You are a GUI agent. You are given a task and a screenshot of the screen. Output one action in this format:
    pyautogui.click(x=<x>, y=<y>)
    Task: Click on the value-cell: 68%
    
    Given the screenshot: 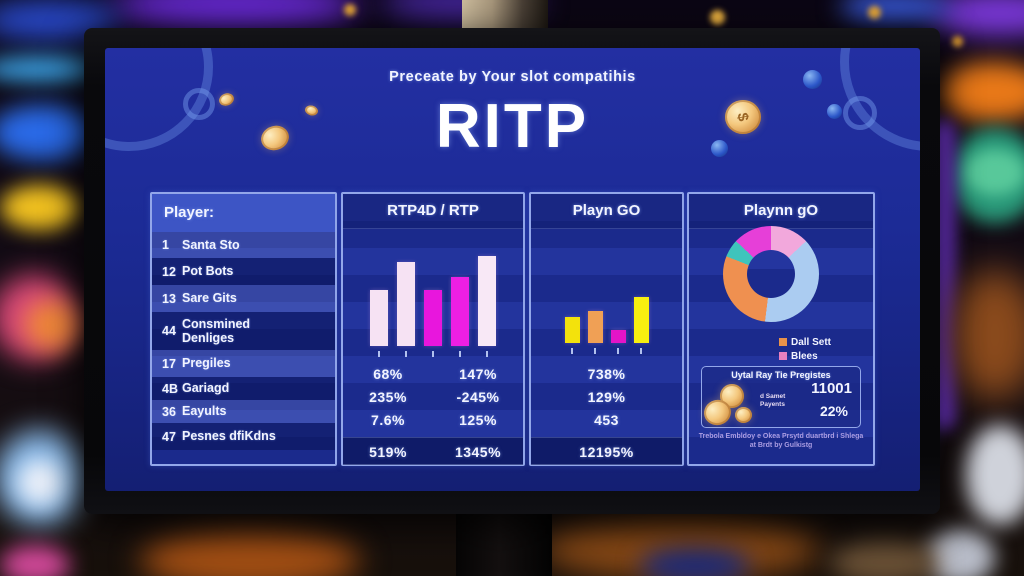 What is the action you would take?
    pyautogui.click(x=388, y=373)
    